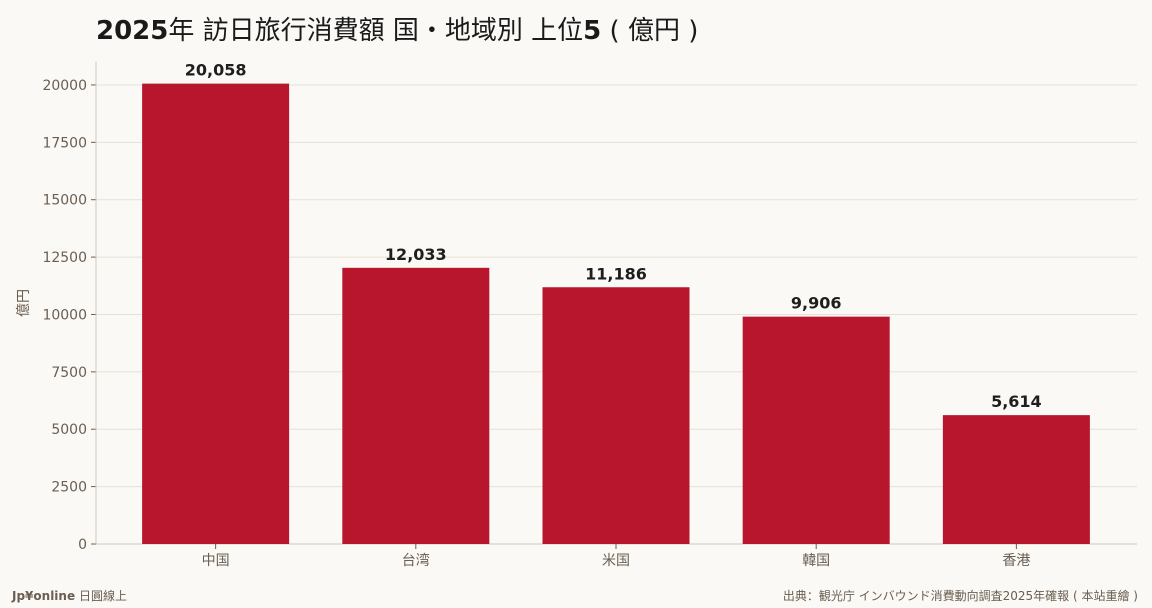 This screenshot has height=608, width=1152. Describe the element at coordinates (82, 545) in the screenshot. I see `y-tick-label: 0` at that location.